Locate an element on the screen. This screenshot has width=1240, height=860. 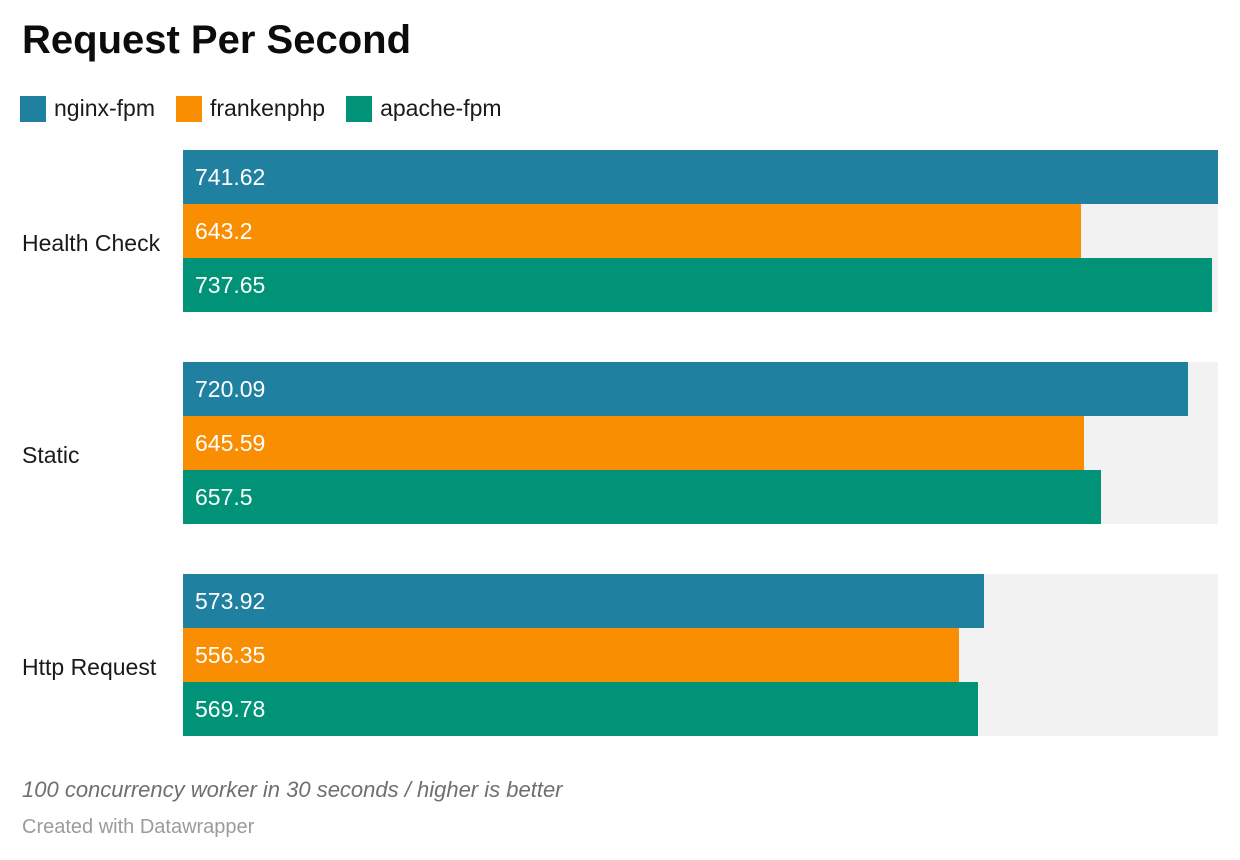
legend-item-apache-fpm: apache-fpm is located at coordinates (424, 108).